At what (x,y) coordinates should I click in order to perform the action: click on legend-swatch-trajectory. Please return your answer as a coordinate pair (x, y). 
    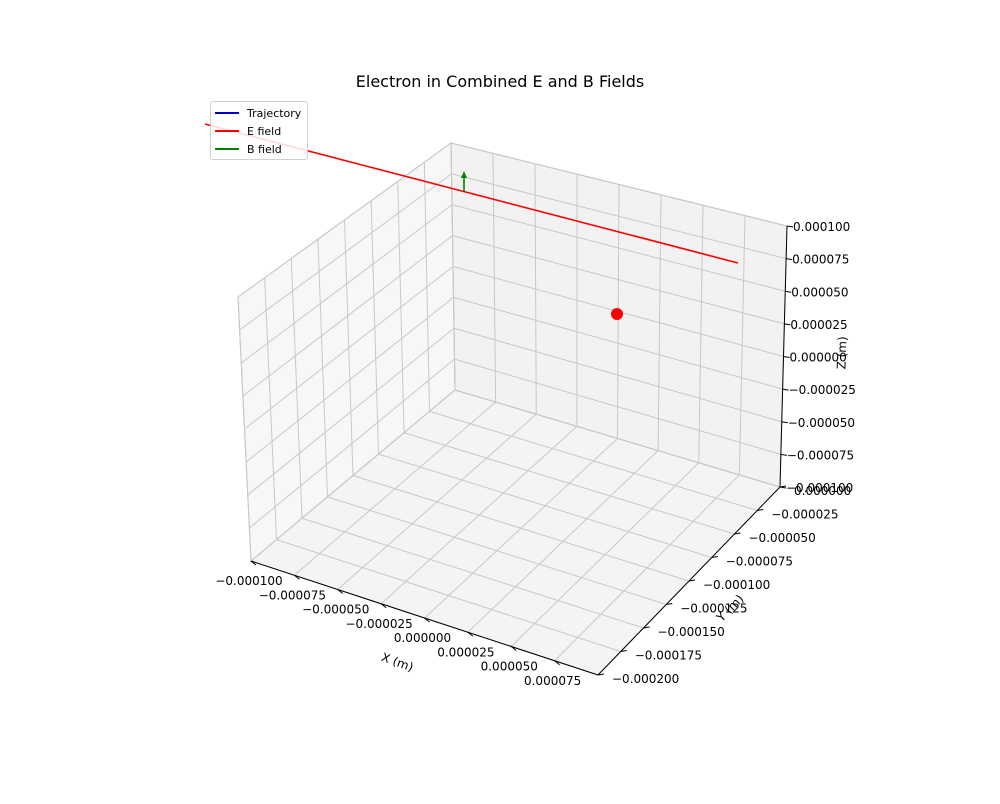
    Looking at the image, I should click on (227, 113).